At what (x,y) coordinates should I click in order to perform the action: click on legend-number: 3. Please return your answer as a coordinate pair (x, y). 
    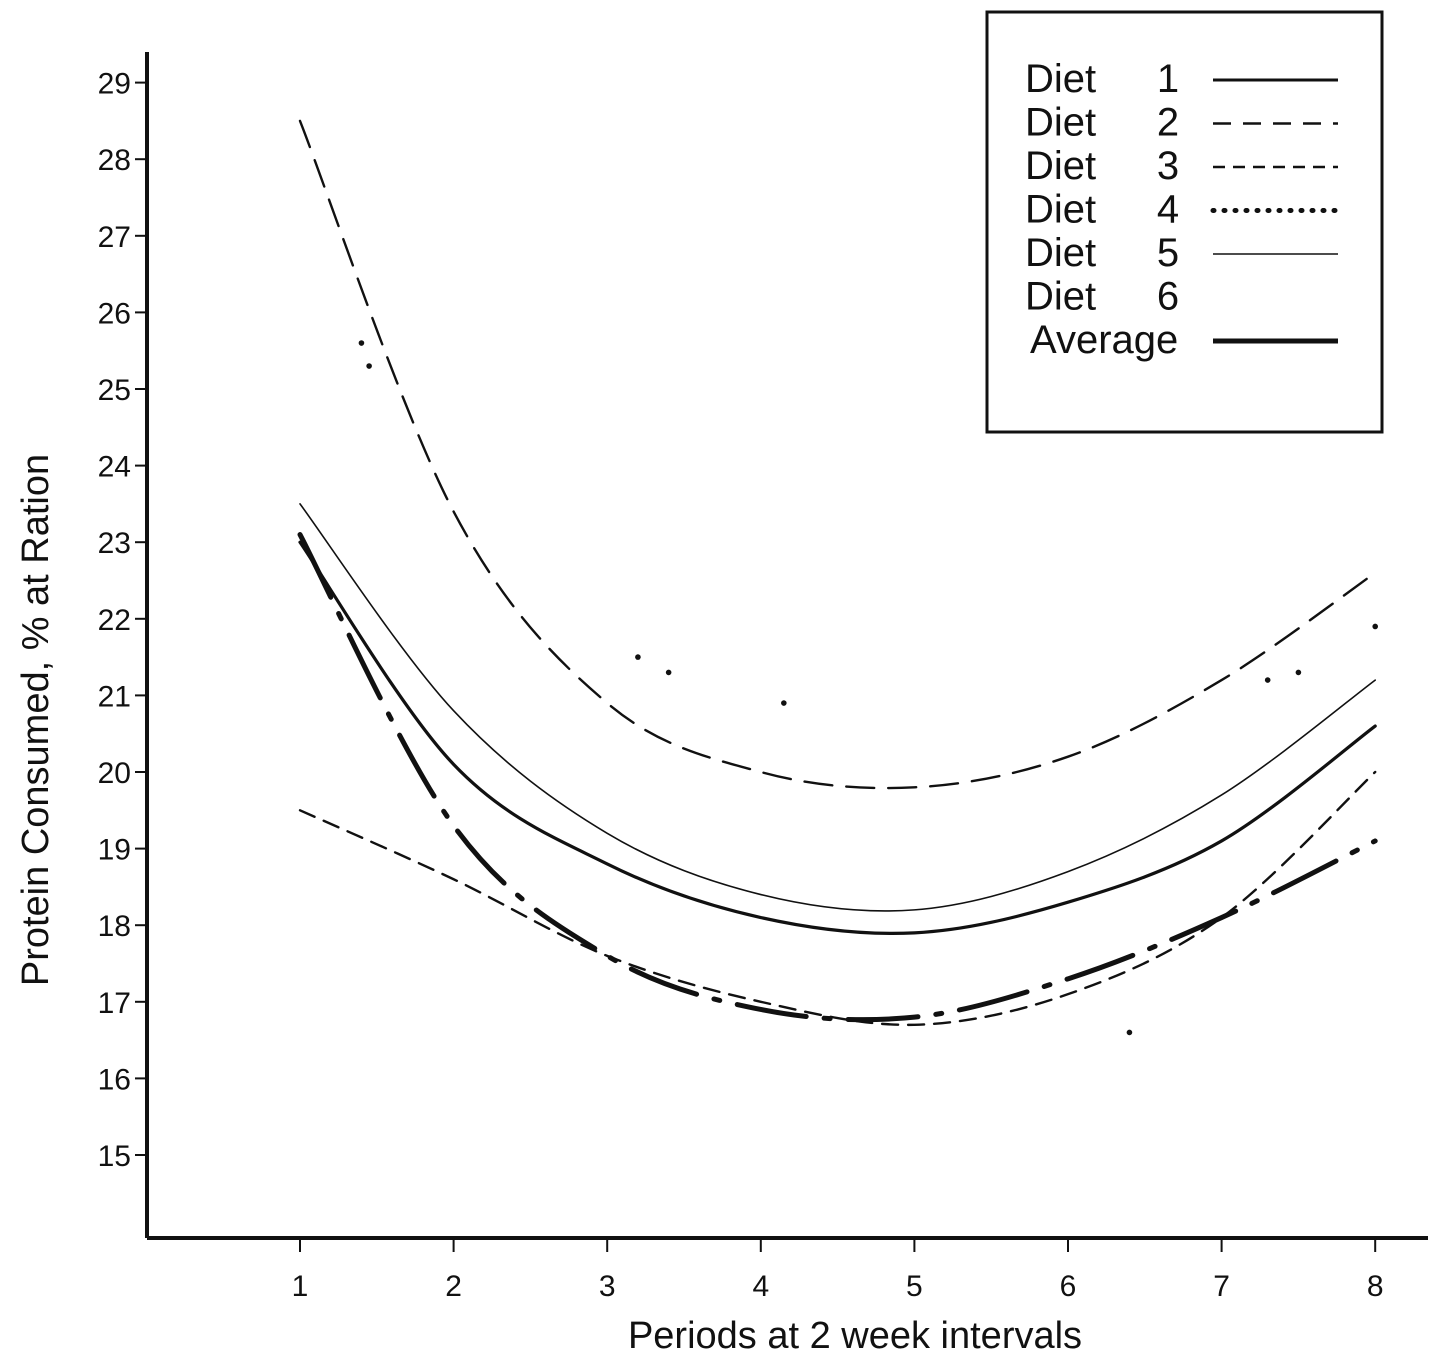
    Looking at the image, I should click on (1168, 166).